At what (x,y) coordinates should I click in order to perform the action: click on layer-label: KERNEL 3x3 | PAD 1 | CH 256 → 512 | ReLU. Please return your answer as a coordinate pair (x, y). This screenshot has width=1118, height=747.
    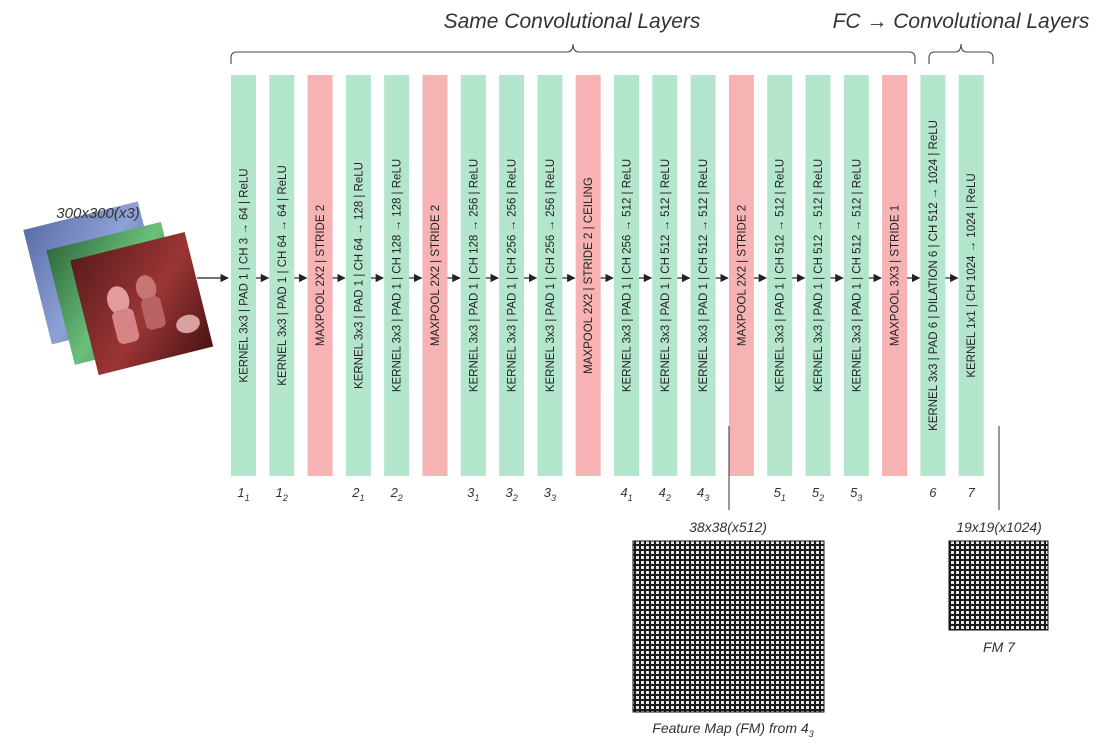
    Looking at the image, I should click on (628, 275).